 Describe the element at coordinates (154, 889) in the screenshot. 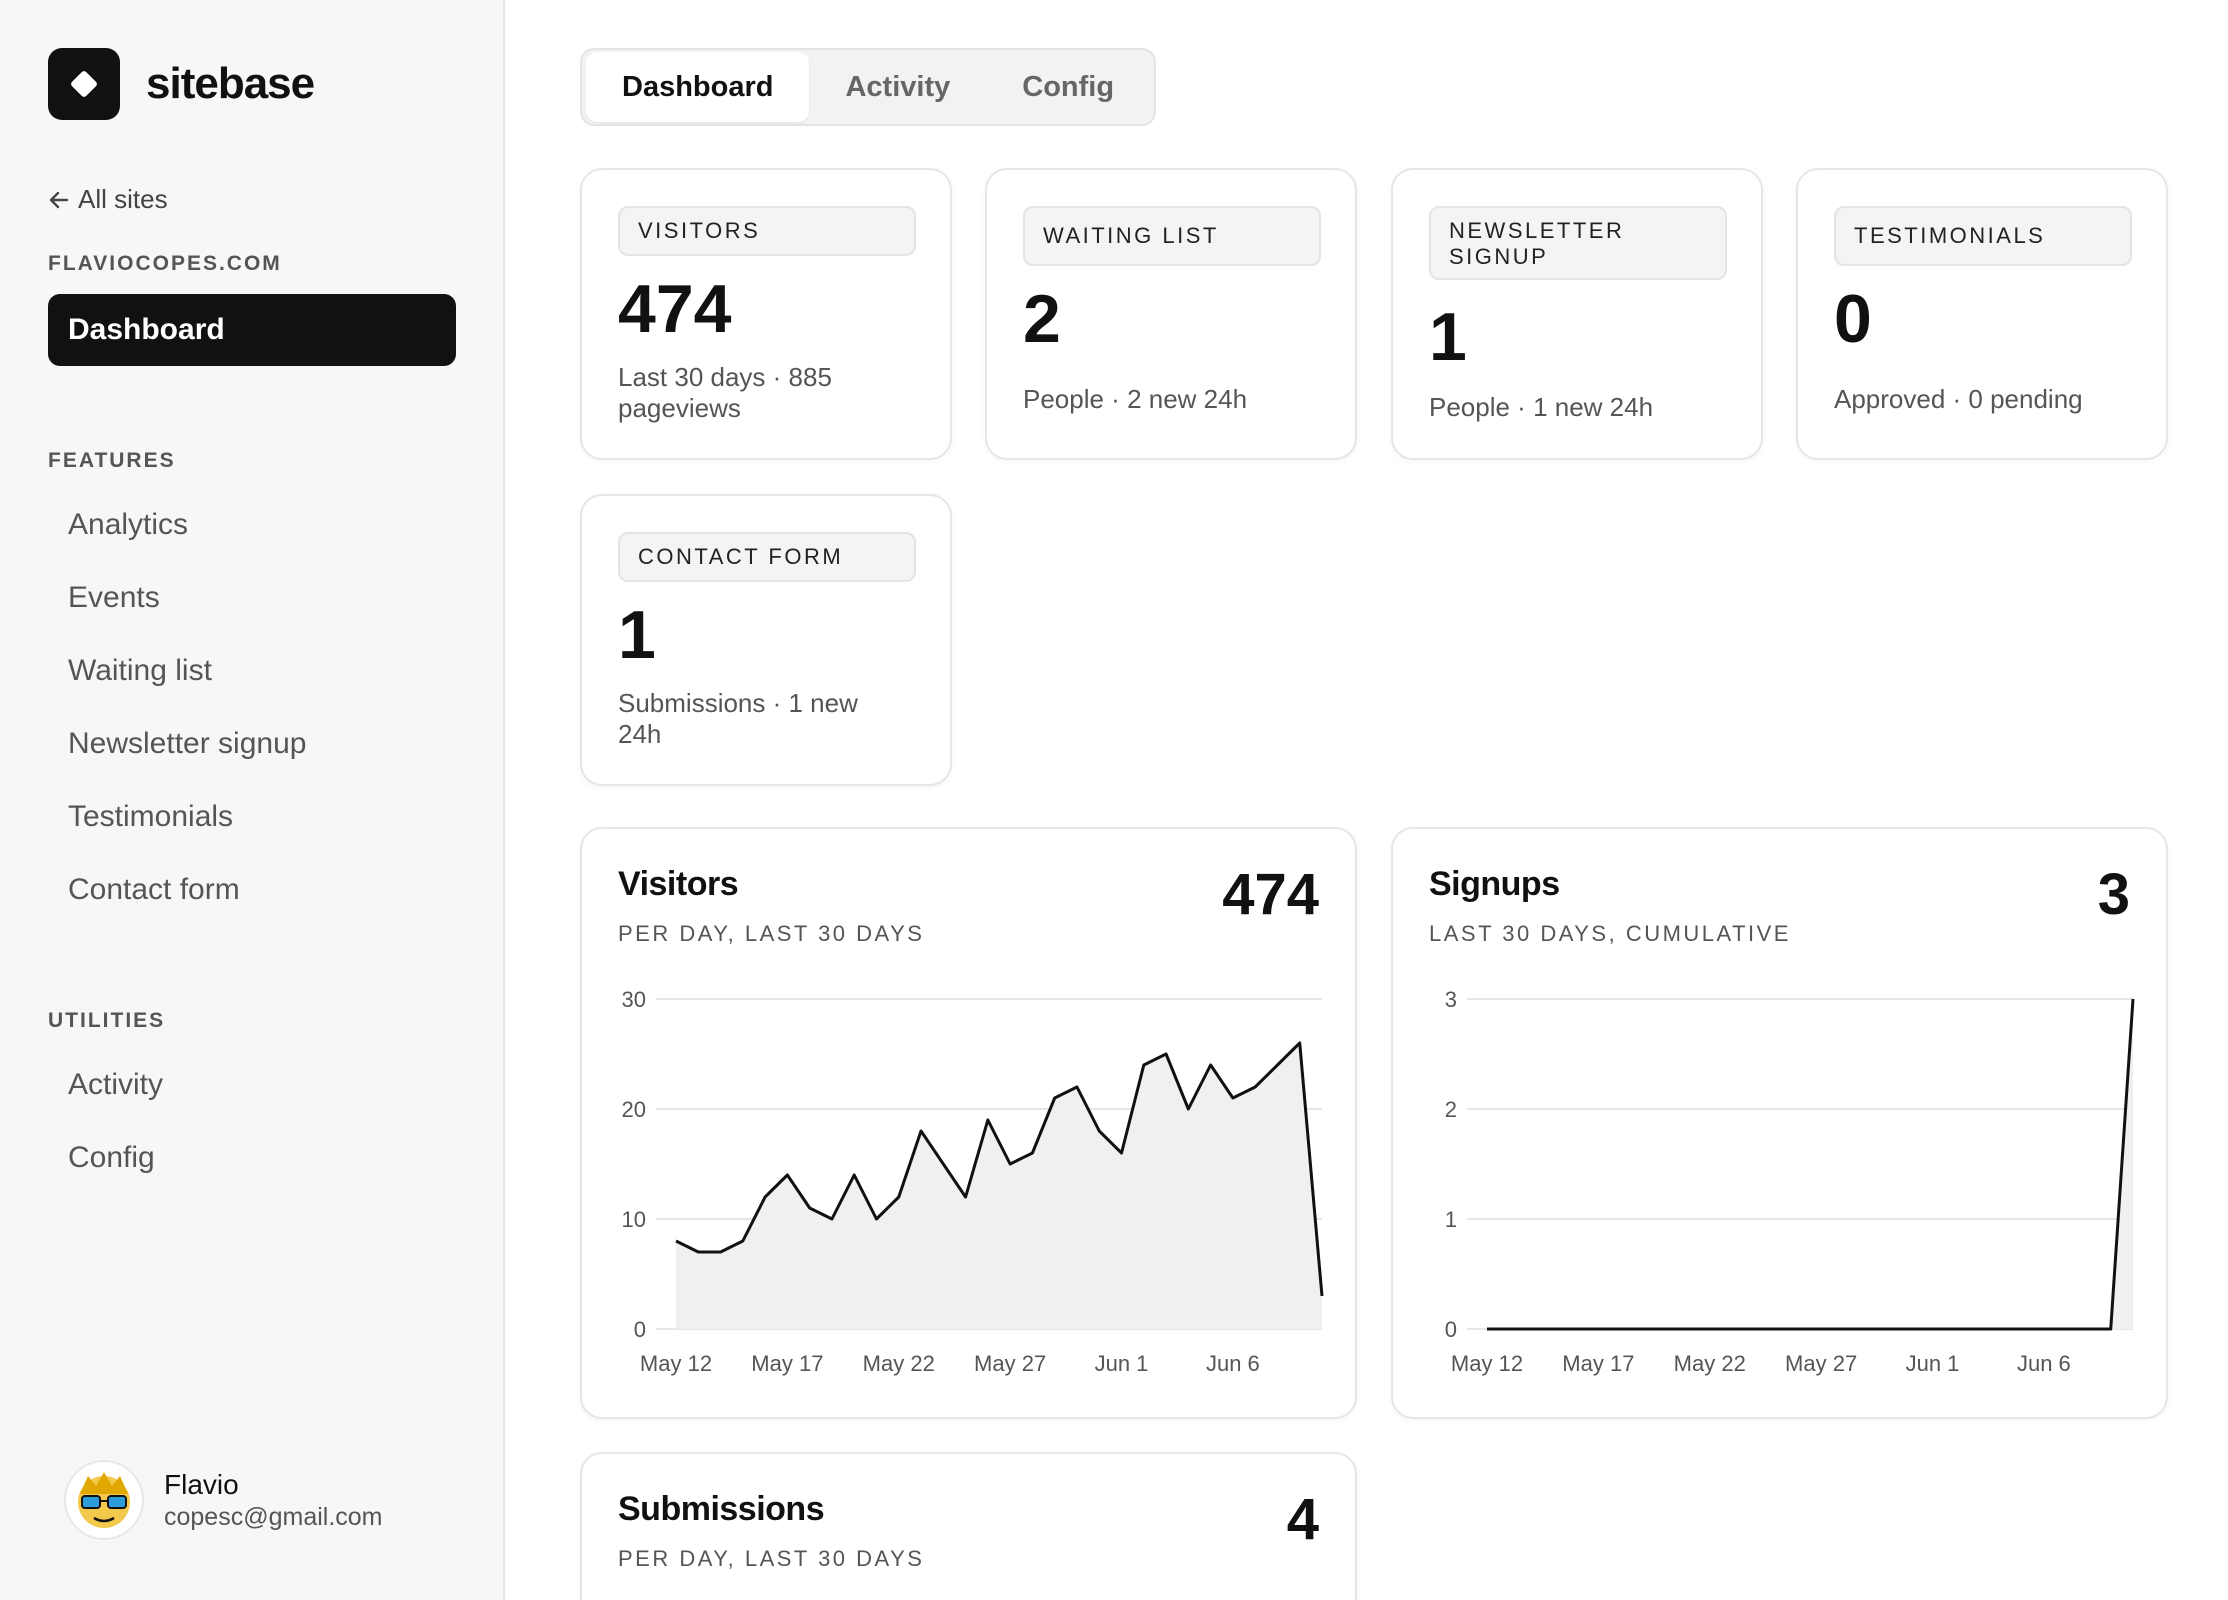

I see `sidebar-item-contact-form: Contact form` at that location.